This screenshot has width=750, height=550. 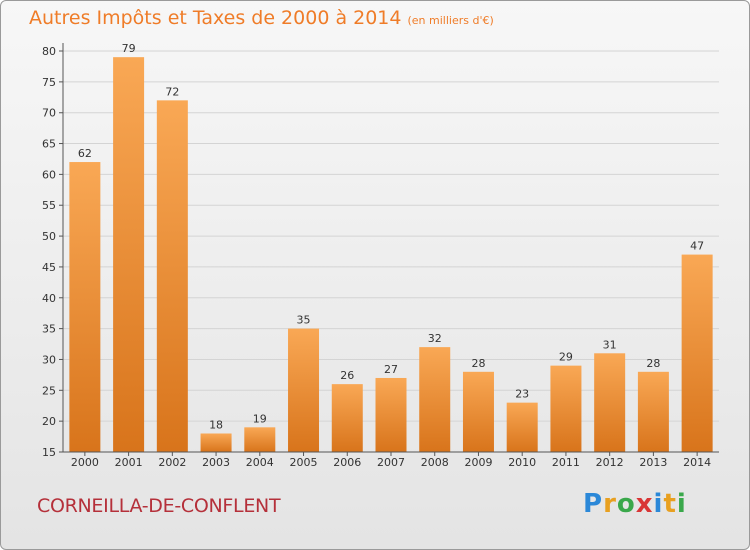 I want to click on x-tick-label: 2013, so click(x=653, y=462).